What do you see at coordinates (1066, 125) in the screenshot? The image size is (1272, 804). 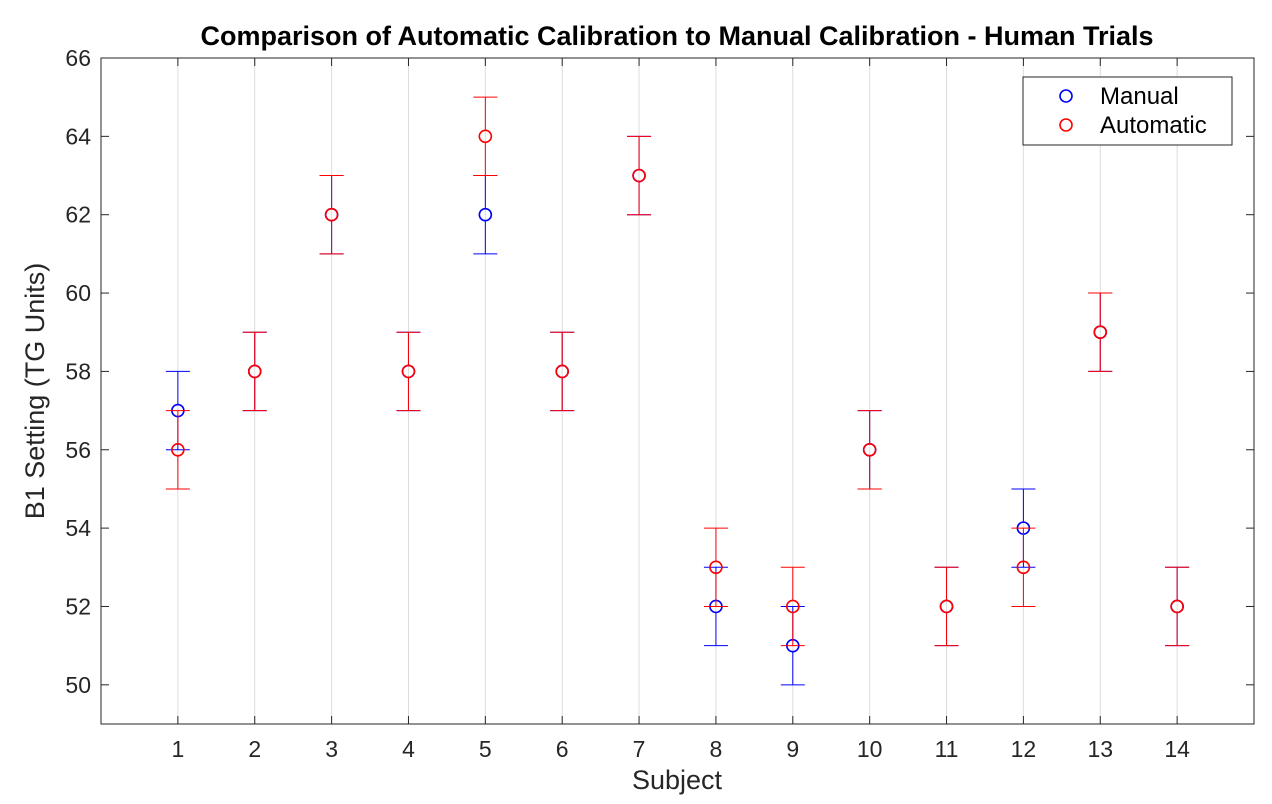 I see `legend-marker-automatic` at bounding box center [1066, 125].